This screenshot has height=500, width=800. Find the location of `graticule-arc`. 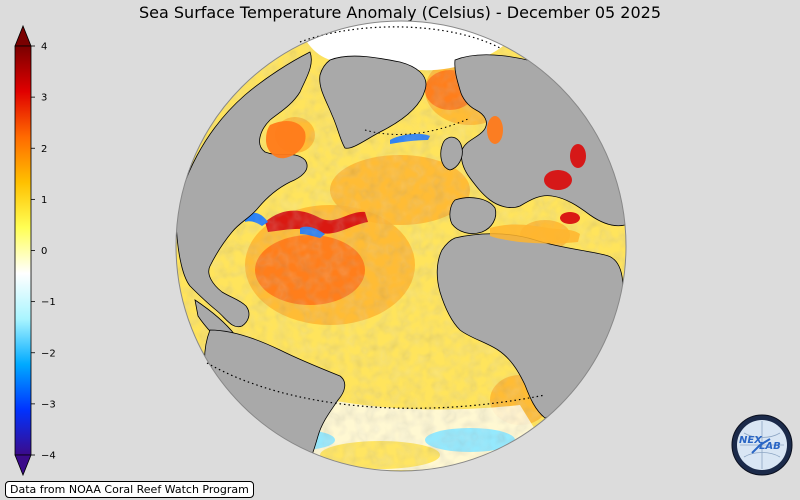

graticule-arc is located at coordinates (417, 126).